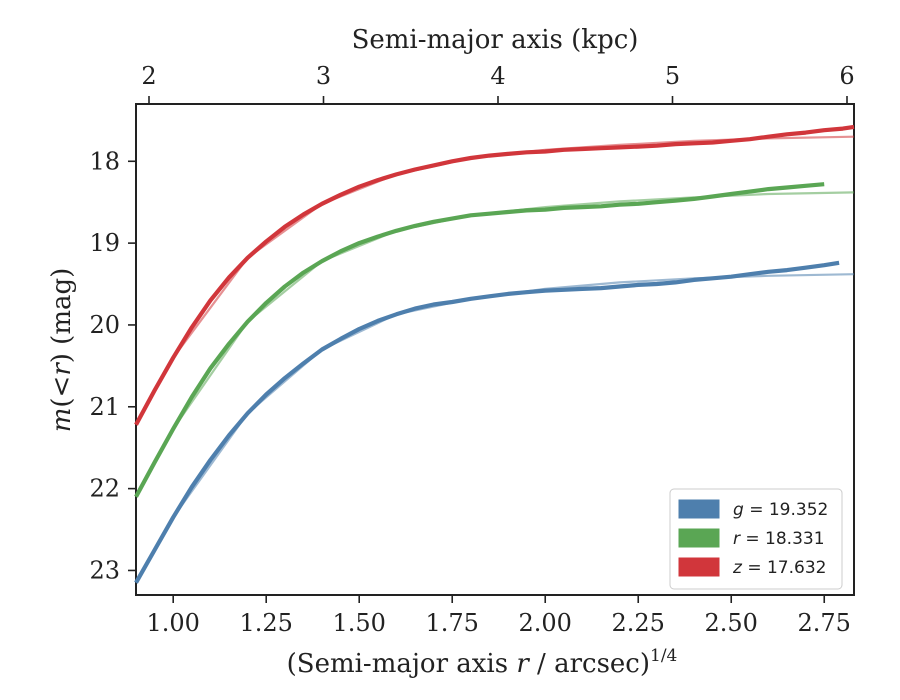 This screenshot has height=700, width=900. Describe the element at coordinates (62, 369) in the screenshot. I see `y-axis-title-var2: r` at that location.